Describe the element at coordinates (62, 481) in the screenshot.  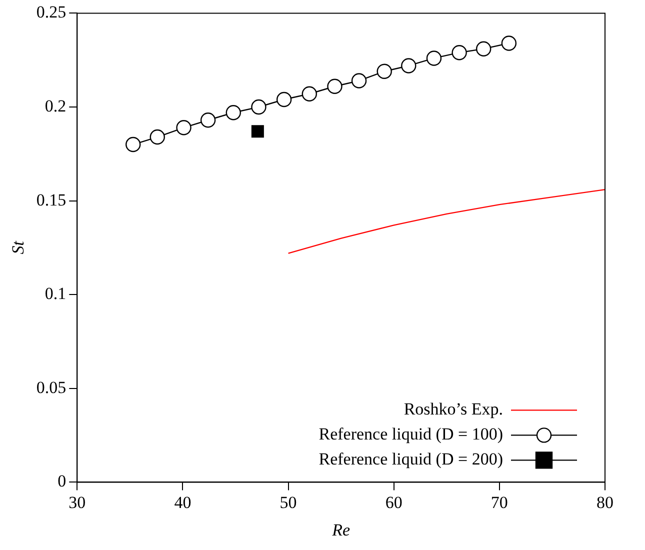
I see `y-tick-label: 0` at that location.